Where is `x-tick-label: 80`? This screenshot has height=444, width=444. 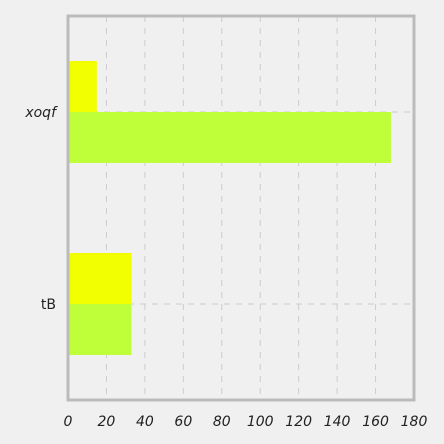 x-tick-label: 80 is located at coordinates (222, 422).